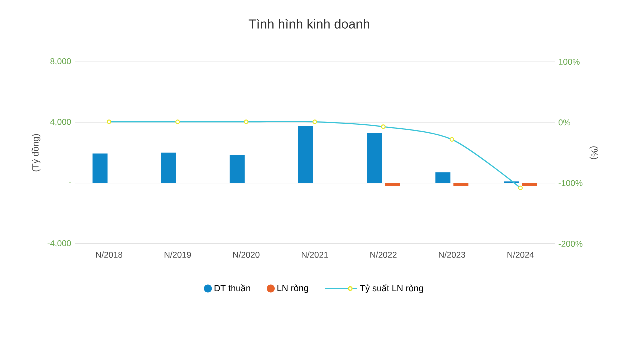 Image resolution: width=619 pixels, height=337 pixels. What do you see at coordinates (570, 183) in the screenshot?
I see `y2-tick-label: -100%` at bounding box center [570, 183].